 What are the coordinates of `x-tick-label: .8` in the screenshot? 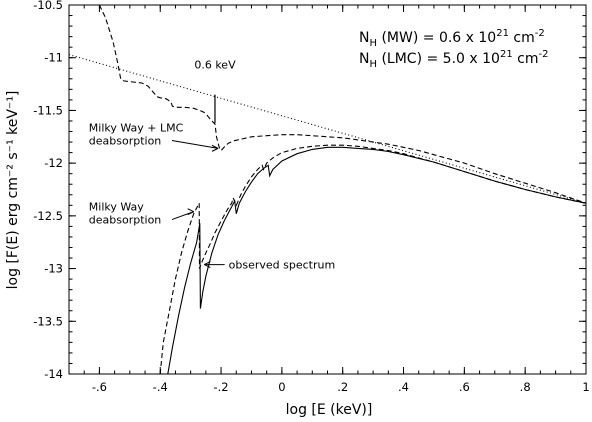 It's located at (525, 387).